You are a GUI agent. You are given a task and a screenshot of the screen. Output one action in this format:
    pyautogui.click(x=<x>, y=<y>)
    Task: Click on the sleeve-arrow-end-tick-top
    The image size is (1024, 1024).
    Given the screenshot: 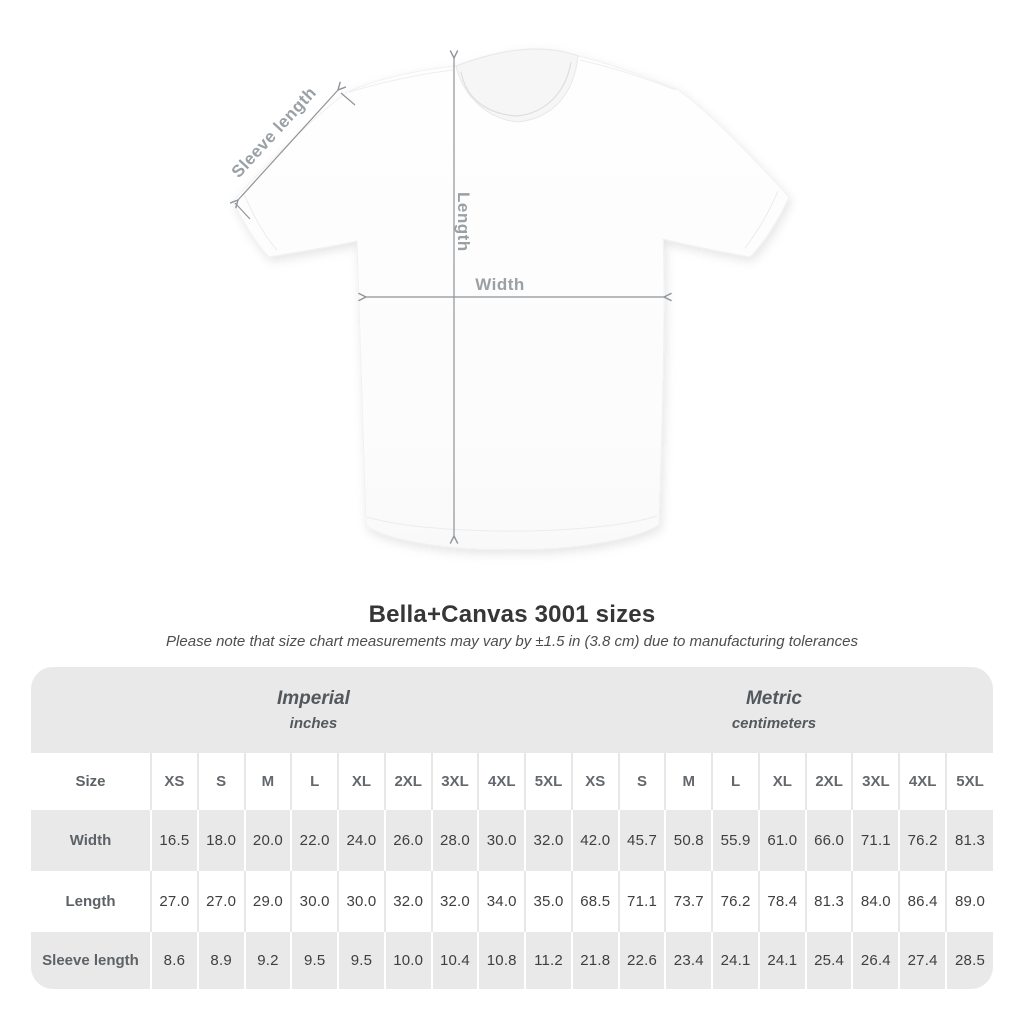 What is the action you would take?
    pyautogui.click(x=348, y=99)
    